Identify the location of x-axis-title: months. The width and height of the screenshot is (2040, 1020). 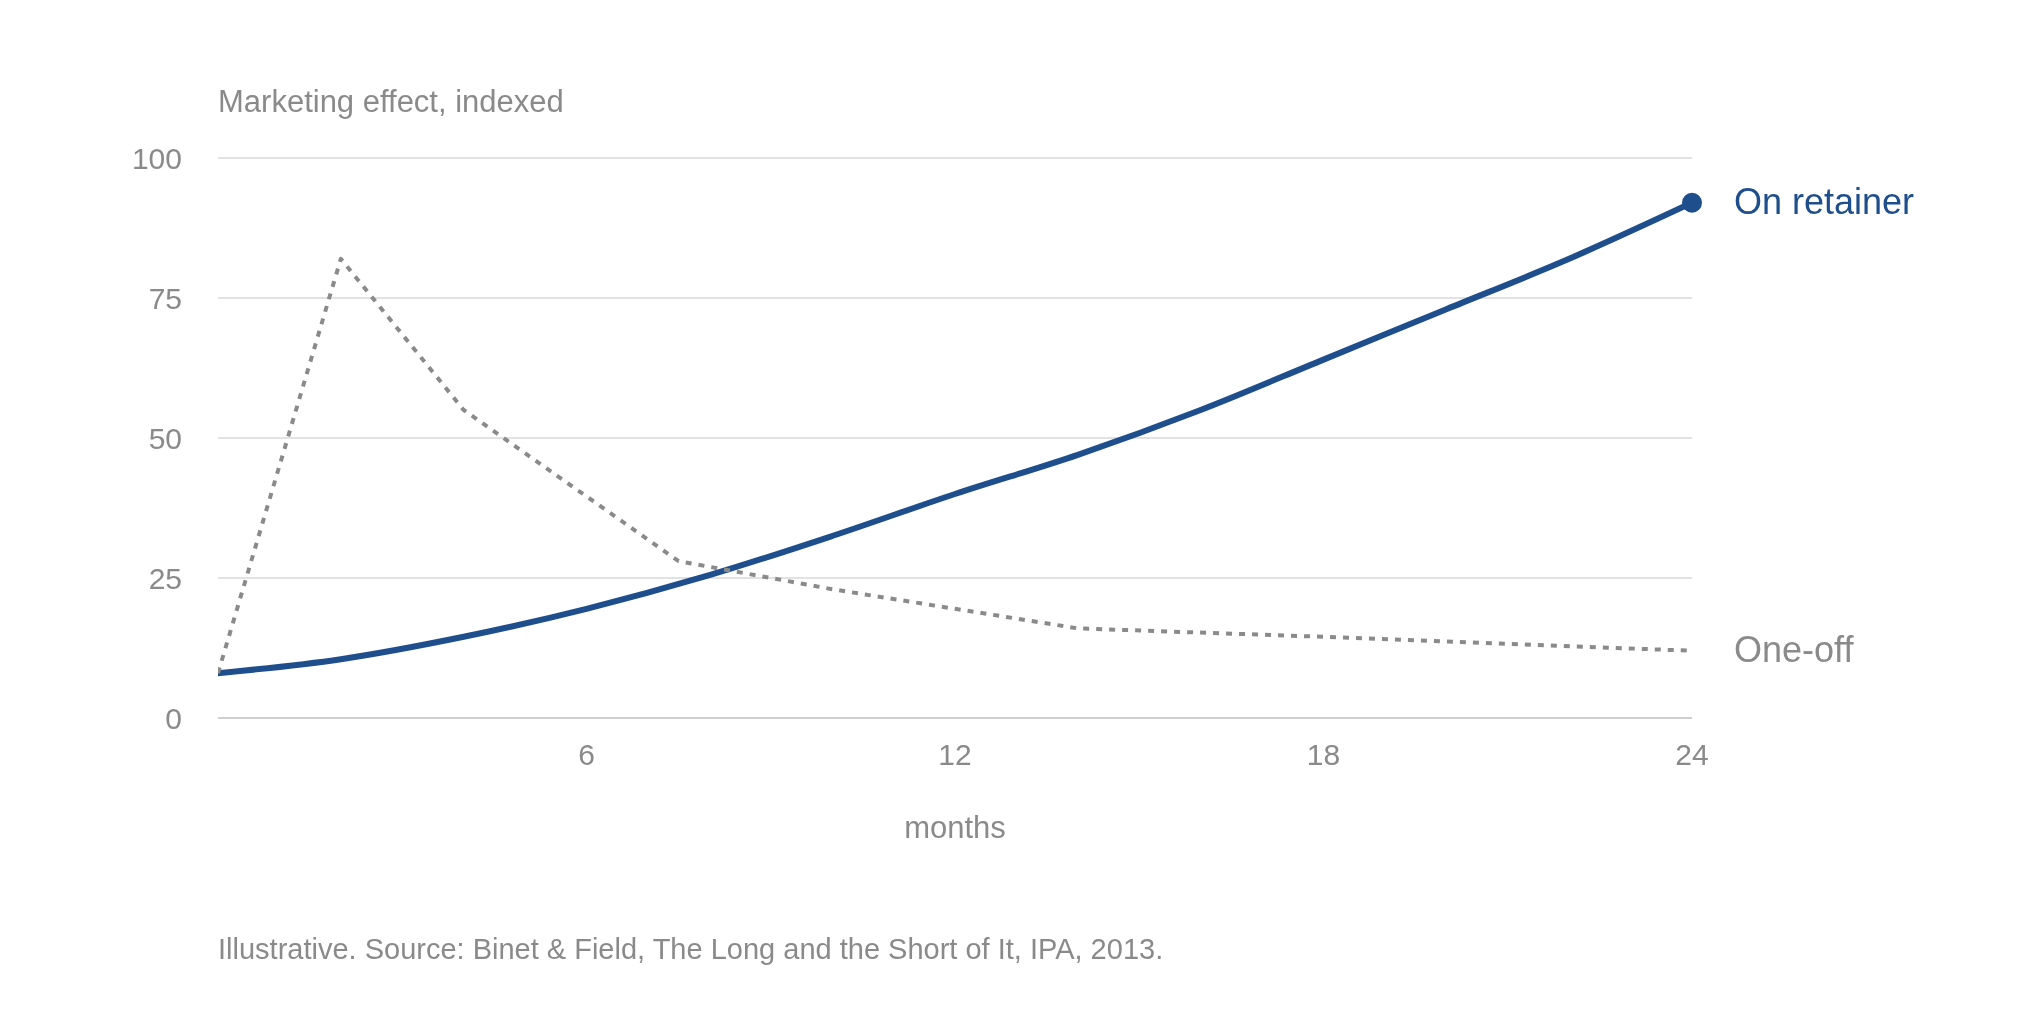
(955, 827).